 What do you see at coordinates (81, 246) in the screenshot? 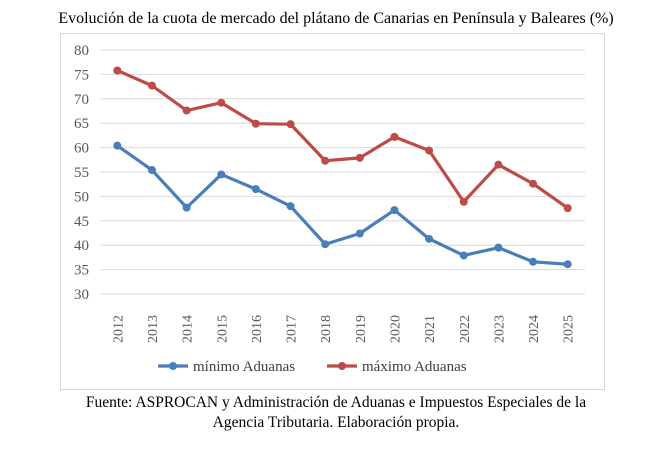
I see `y-tick-label: 40` at bounding box center [81, 246].